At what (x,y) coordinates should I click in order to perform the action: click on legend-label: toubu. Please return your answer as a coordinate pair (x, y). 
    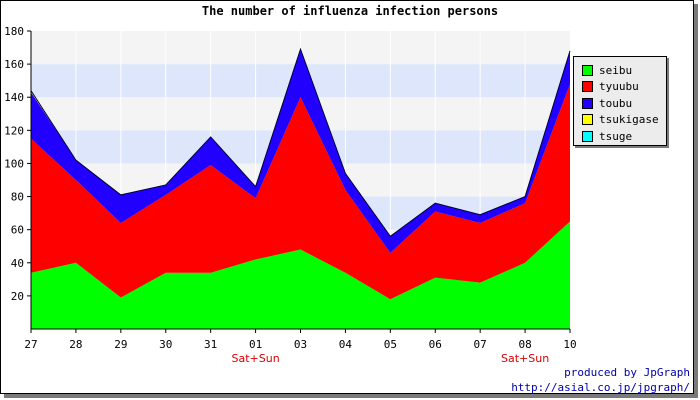
    Looking at the image, I should click on (616, 103).